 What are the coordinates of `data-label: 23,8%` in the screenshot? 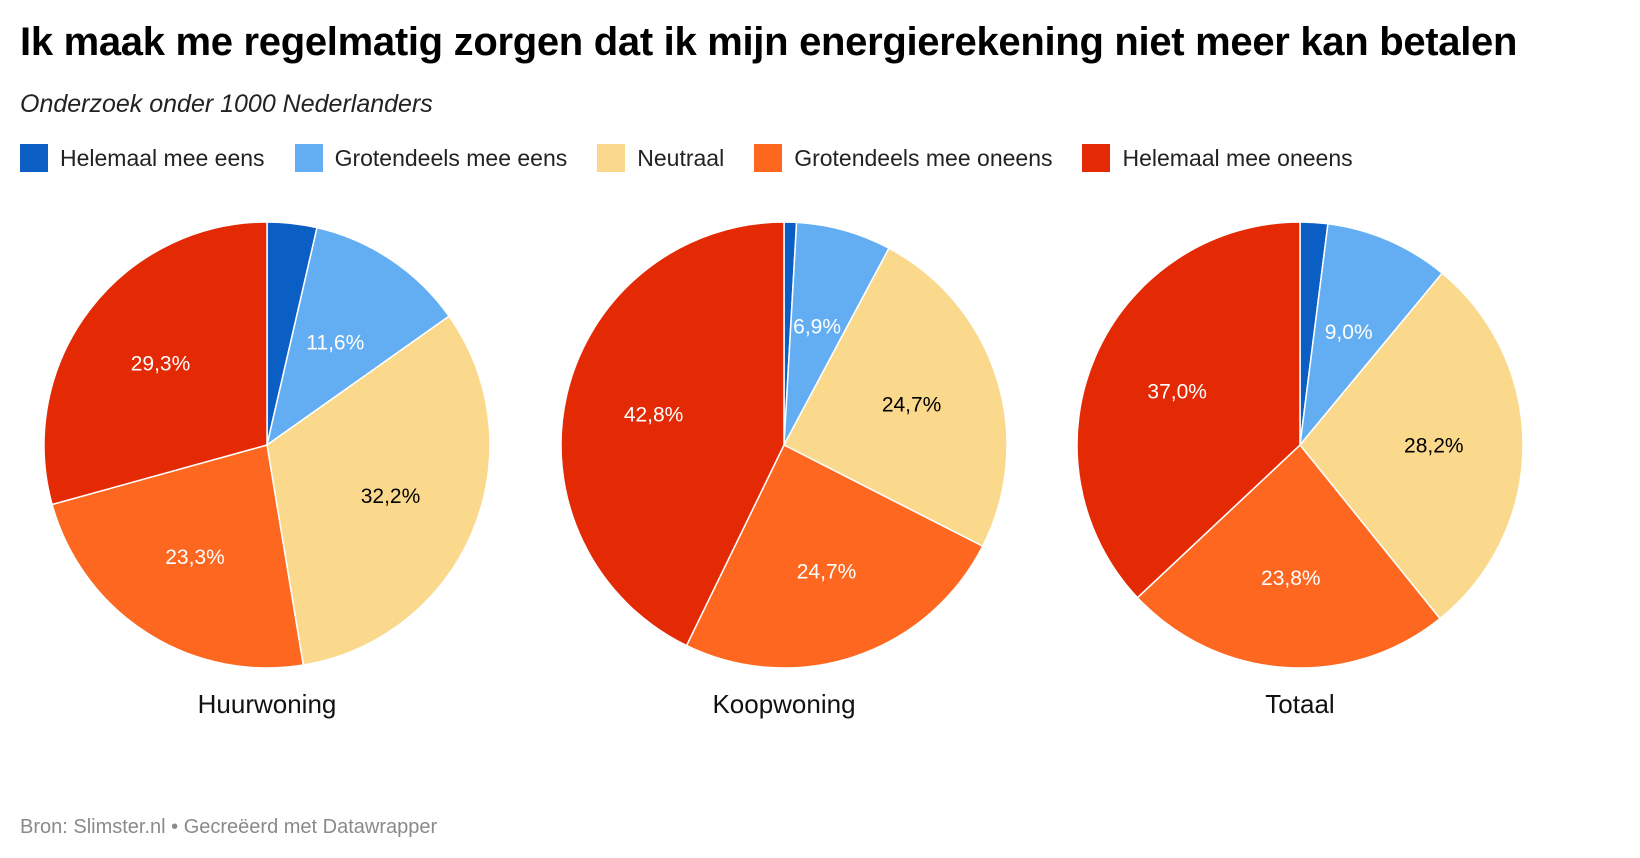 It's located at (1291, 578).